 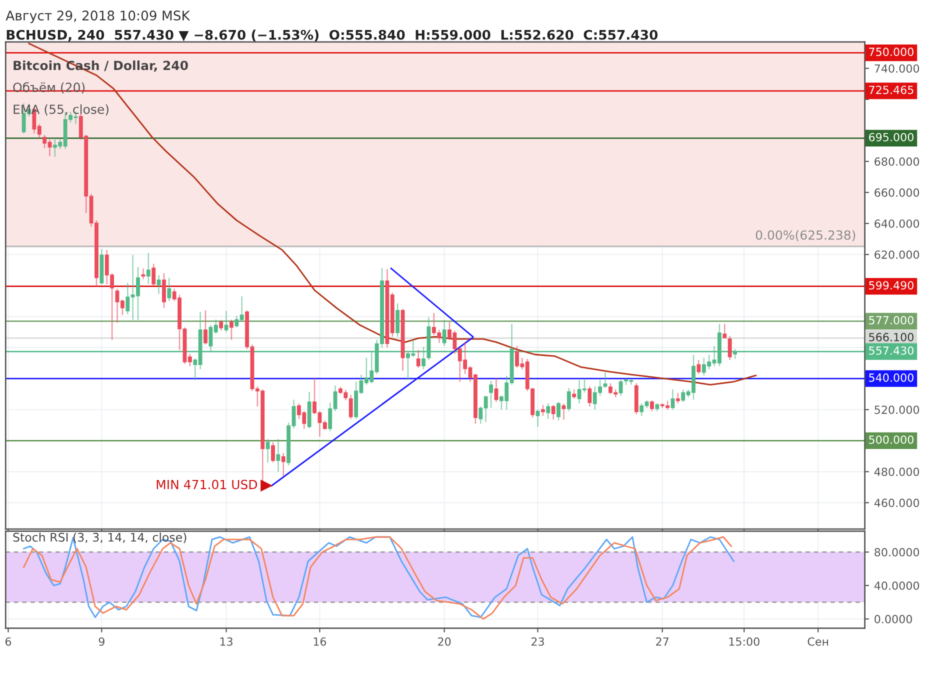 I want to click on chart-subtitle: Август 29, 2018 10:09 MSK, so click(x=98, y=17).